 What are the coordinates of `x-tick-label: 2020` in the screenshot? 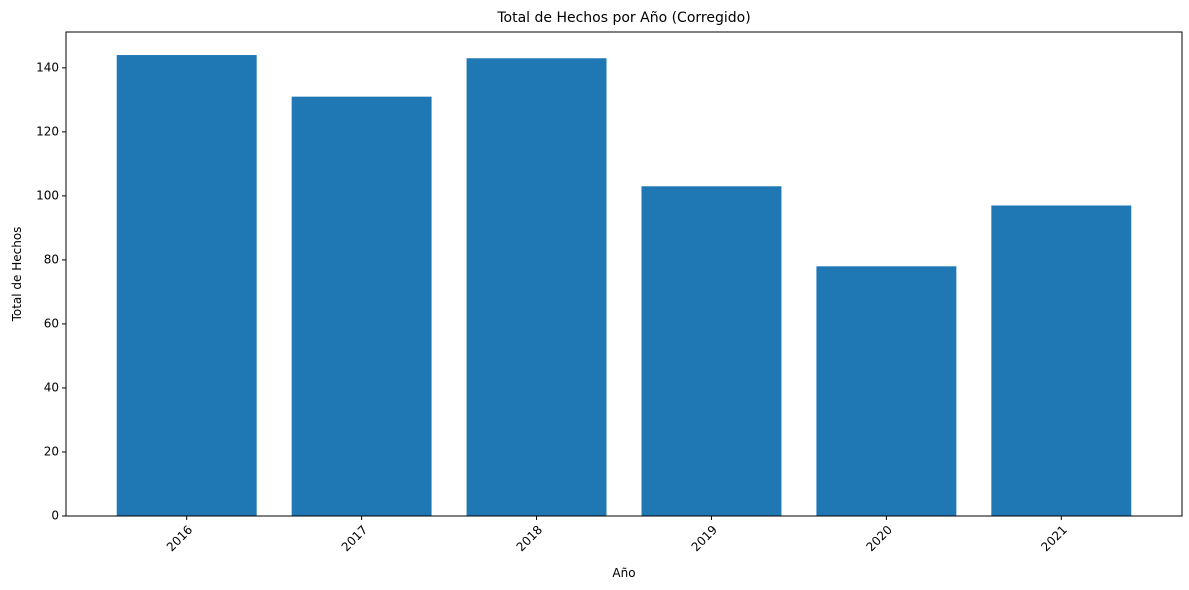 It's located at (878, 538).